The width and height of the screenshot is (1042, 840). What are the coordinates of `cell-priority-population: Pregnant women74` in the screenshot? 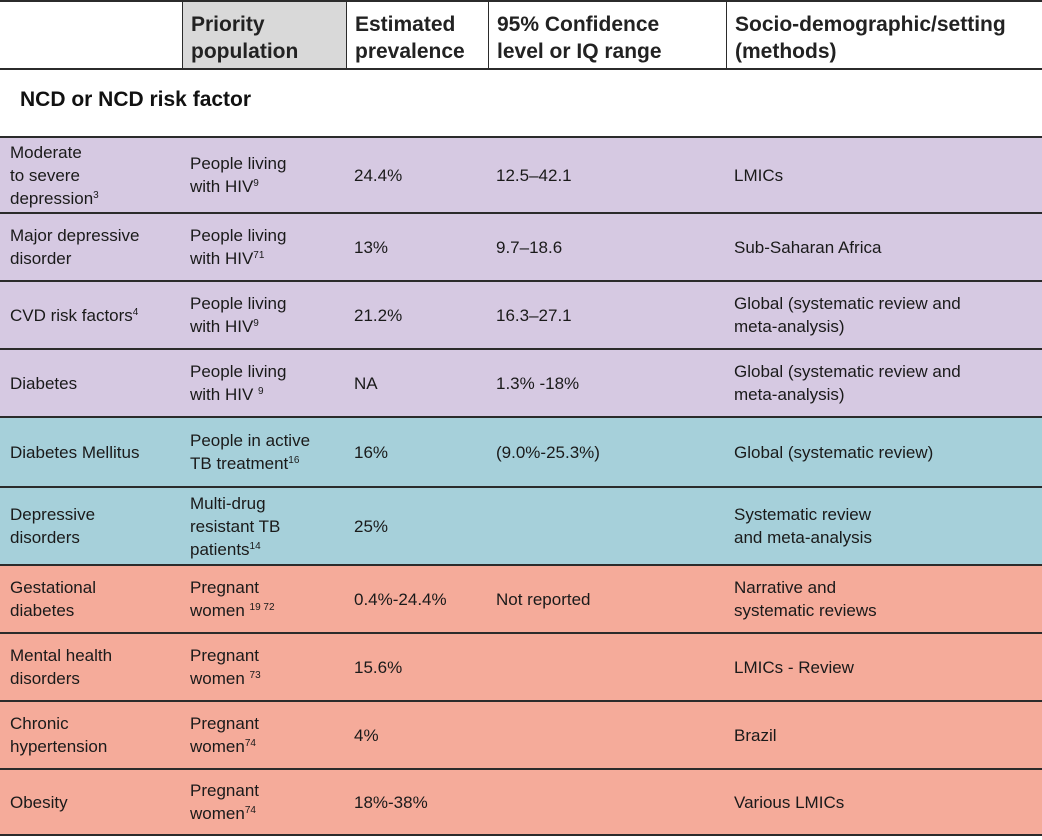 It's located at (263, 735).